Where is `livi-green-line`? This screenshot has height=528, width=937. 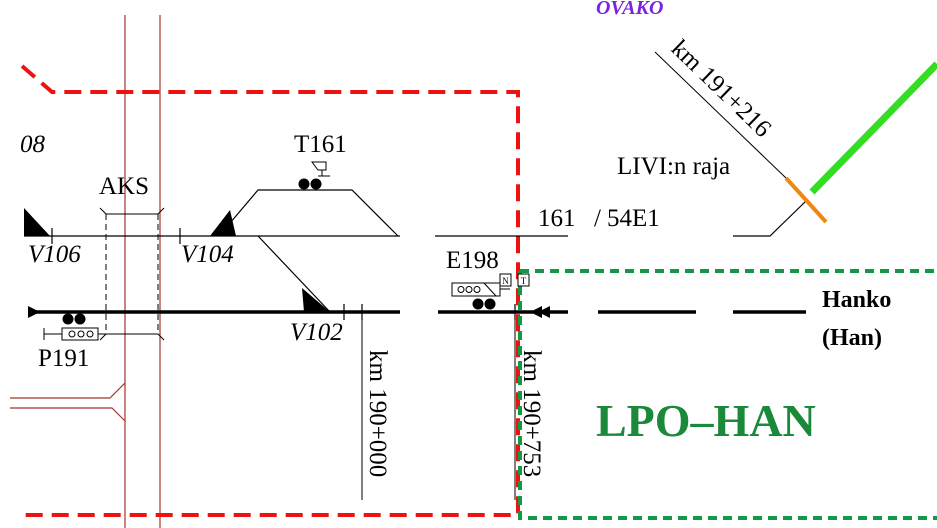
livi-green-line is located at coordinates (873, 128).